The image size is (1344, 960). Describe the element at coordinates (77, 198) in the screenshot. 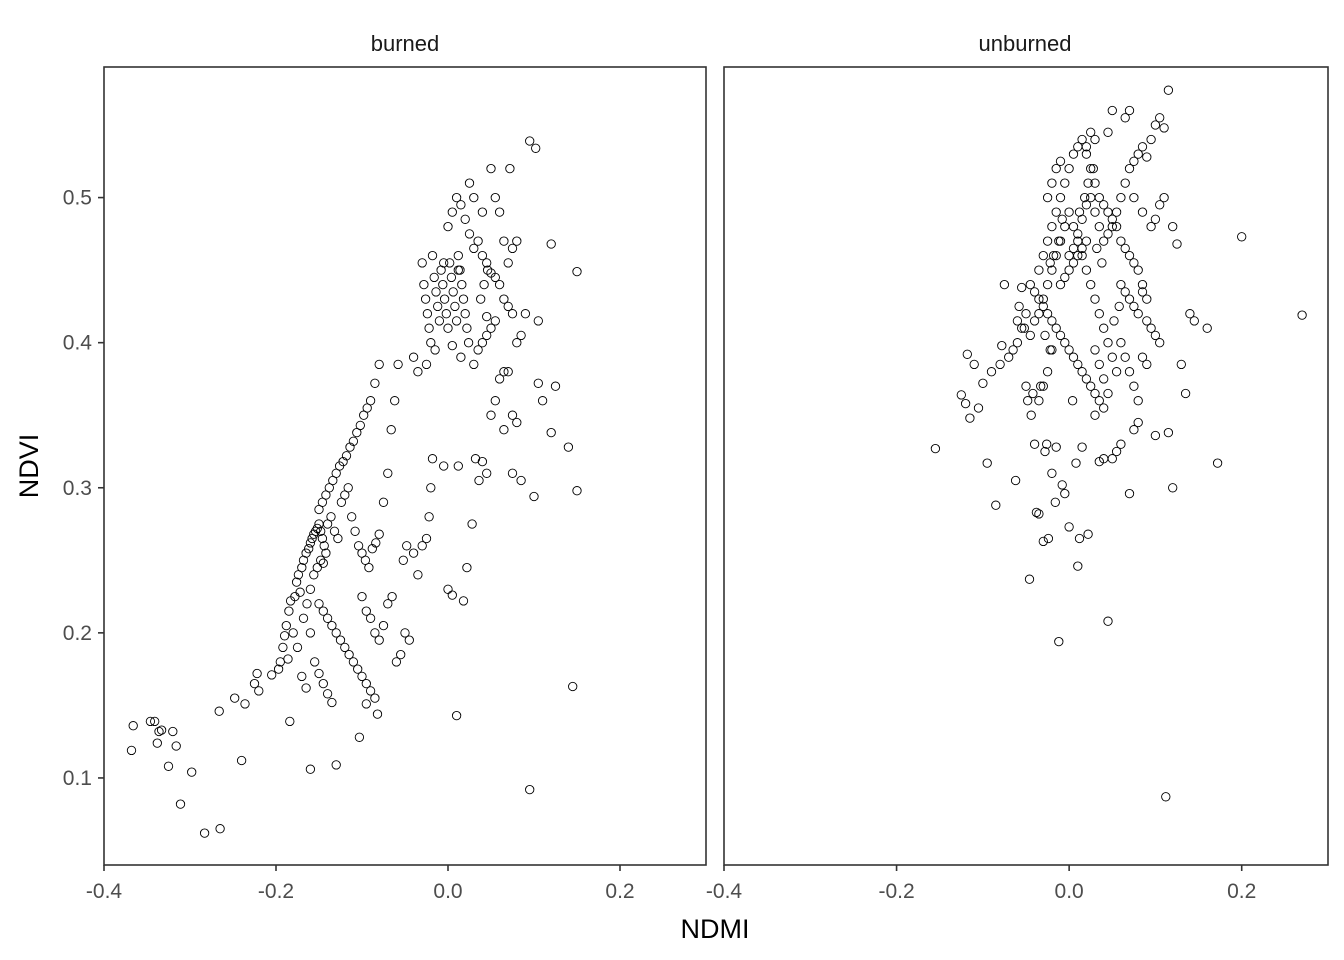

I see `y-tick-label-4: 0.5` at that location.